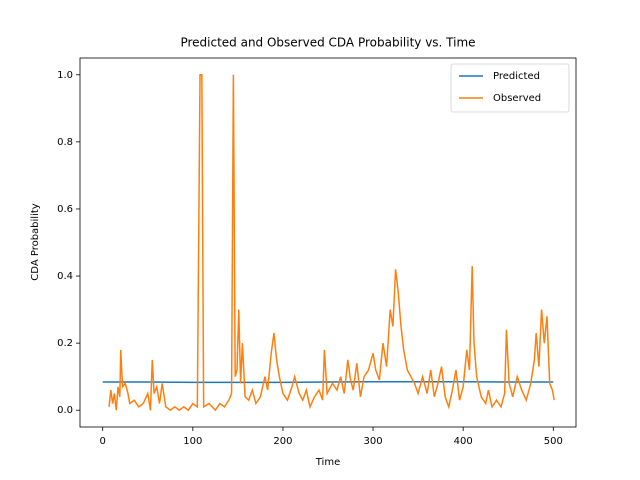 The image size is (640, 480). What do you see at coordinates (553, 441) in the screenshot?
I see `x-tick-label: 500` at bounding box center [553, 441].